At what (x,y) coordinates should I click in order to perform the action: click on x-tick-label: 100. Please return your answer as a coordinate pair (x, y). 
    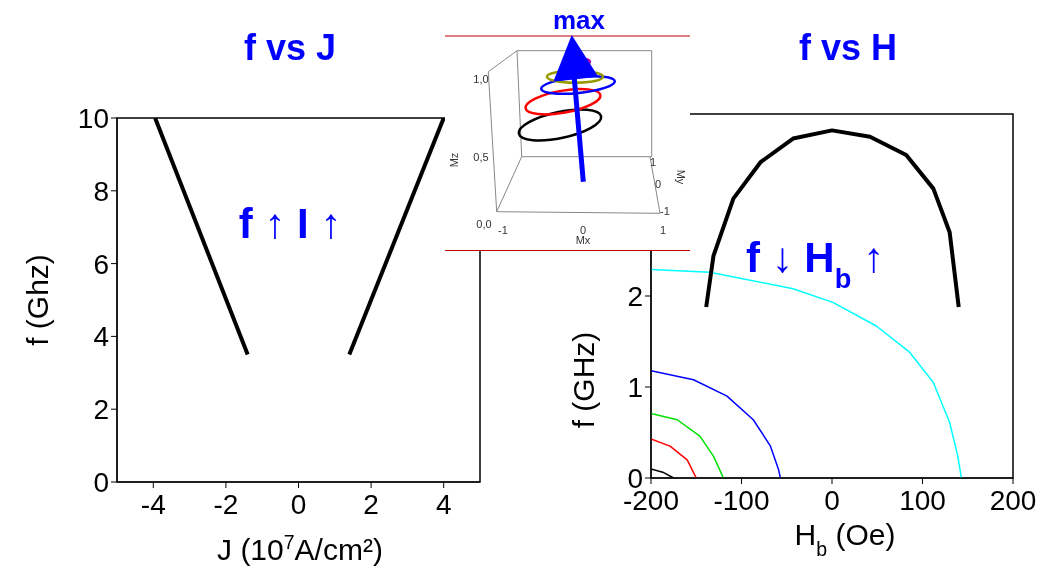
    Looking at the image, I should click on (922, 500).